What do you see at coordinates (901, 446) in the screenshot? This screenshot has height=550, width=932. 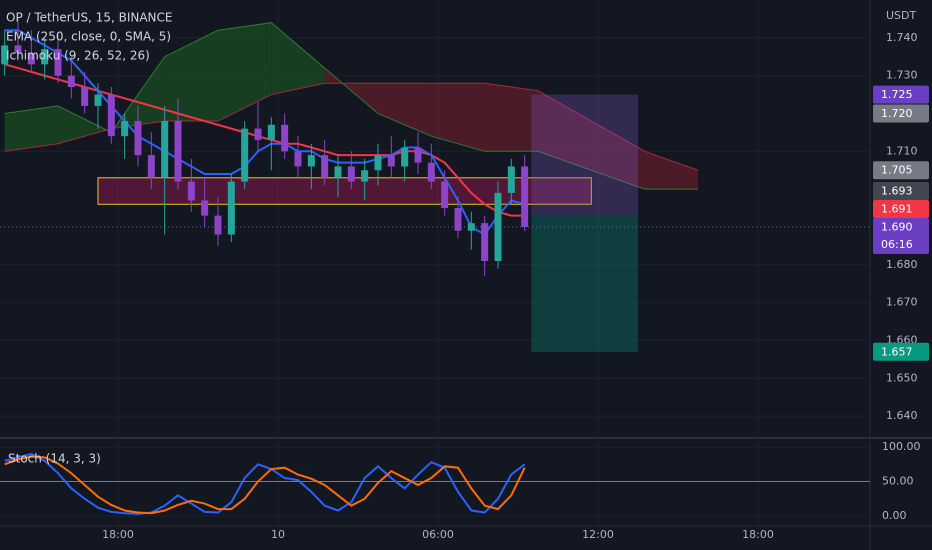 I see `stoch-tick-label: 100.00` at bounding box center [901, 446].